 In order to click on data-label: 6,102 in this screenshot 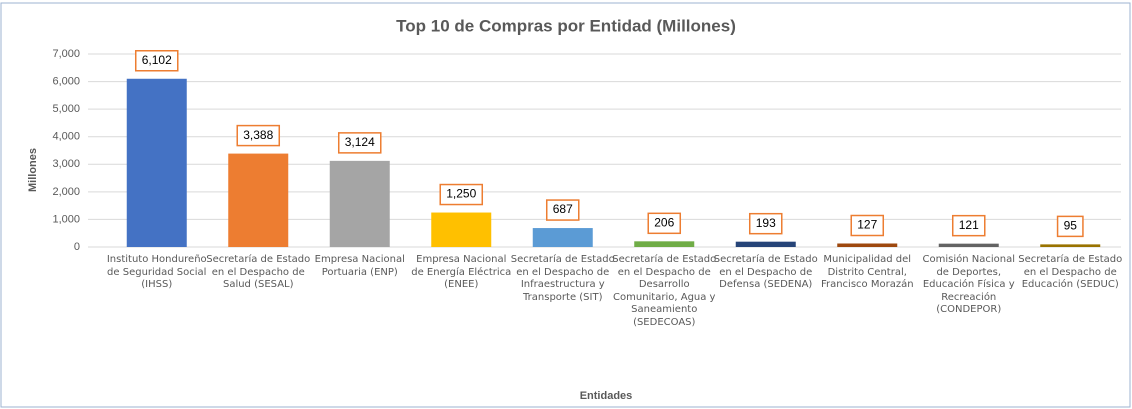, I will do `click(157, 60)`.